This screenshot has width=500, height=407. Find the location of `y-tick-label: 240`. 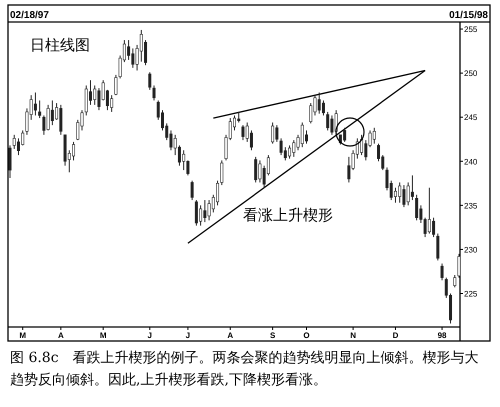

y-tick-label: 240 is located at coordinates (471, 161).